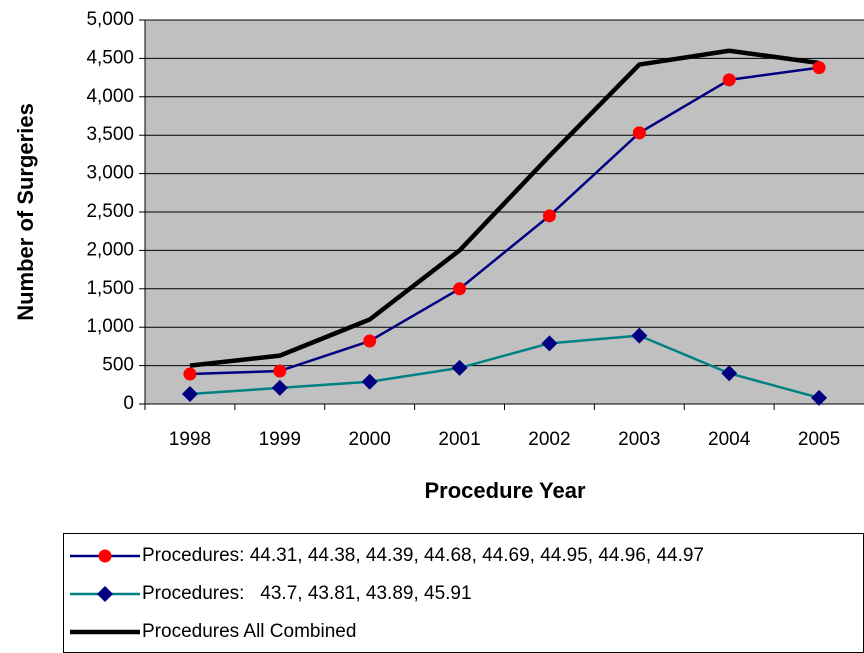  What do you see at coordinates (504, 367) in the screenshot?
I see `series-line` at bounding box center [504, 367].